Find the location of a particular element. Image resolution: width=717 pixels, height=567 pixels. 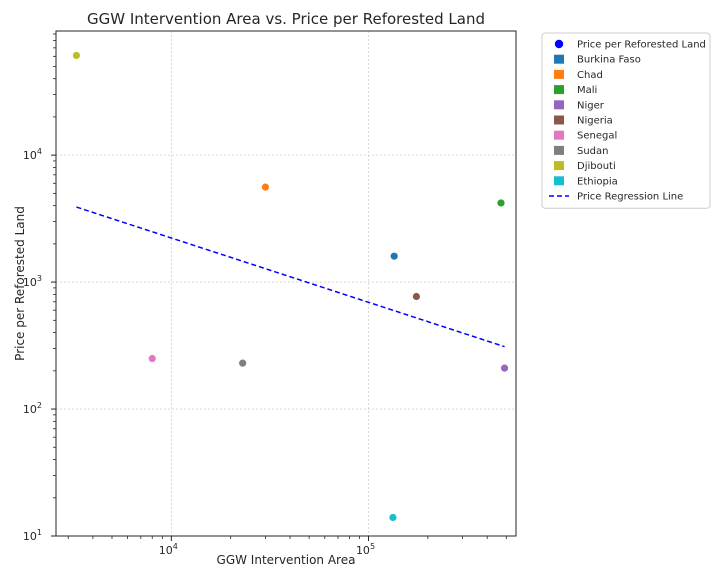

legend-frame is located at coordinates (626, 120).